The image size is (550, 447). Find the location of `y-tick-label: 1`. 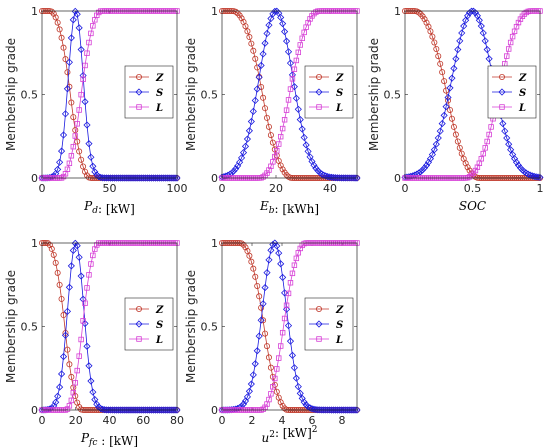

y-tick-label: 1 is located at coordinates (34, 11).